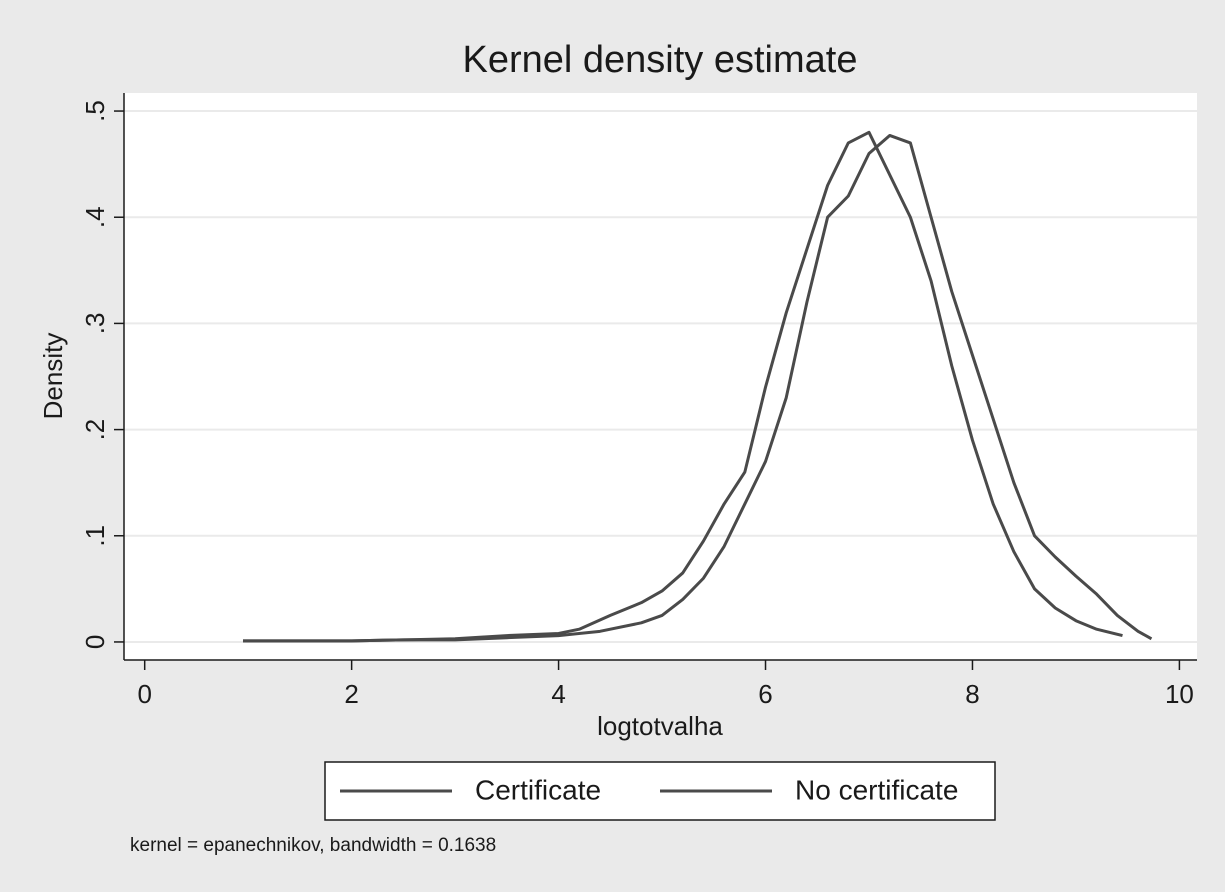 This screenshot has height=892, width=1225. I want to click on y-tick-label: .4, so click(95, 217).